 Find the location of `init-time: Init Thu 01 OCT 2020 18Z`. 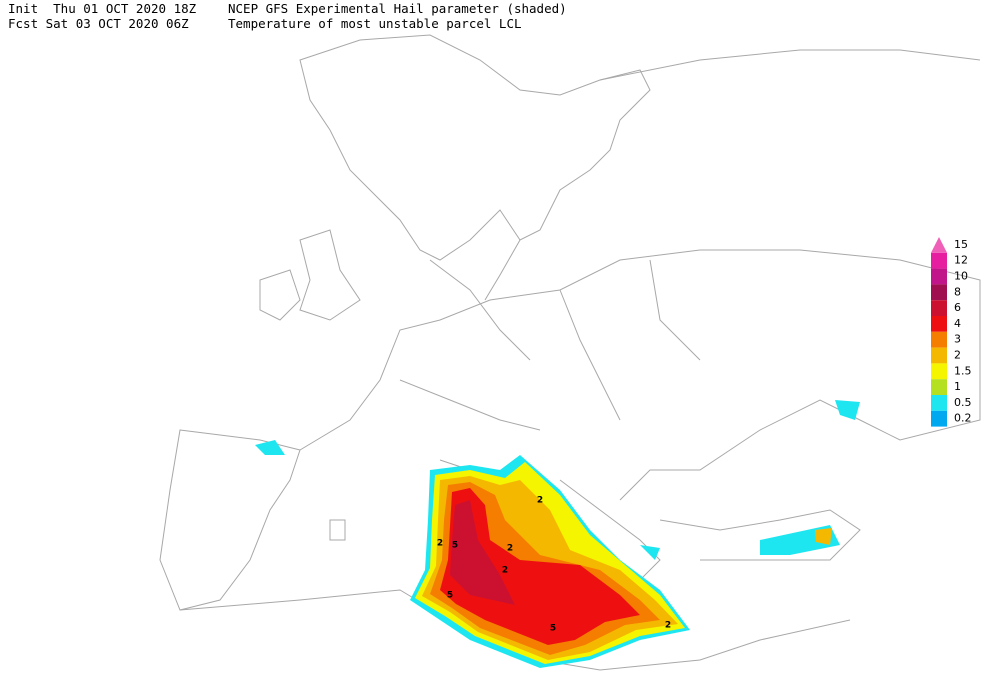

init-time: Init Thu 01 OCT 2020 18Z is located at coordinates (102, 8).